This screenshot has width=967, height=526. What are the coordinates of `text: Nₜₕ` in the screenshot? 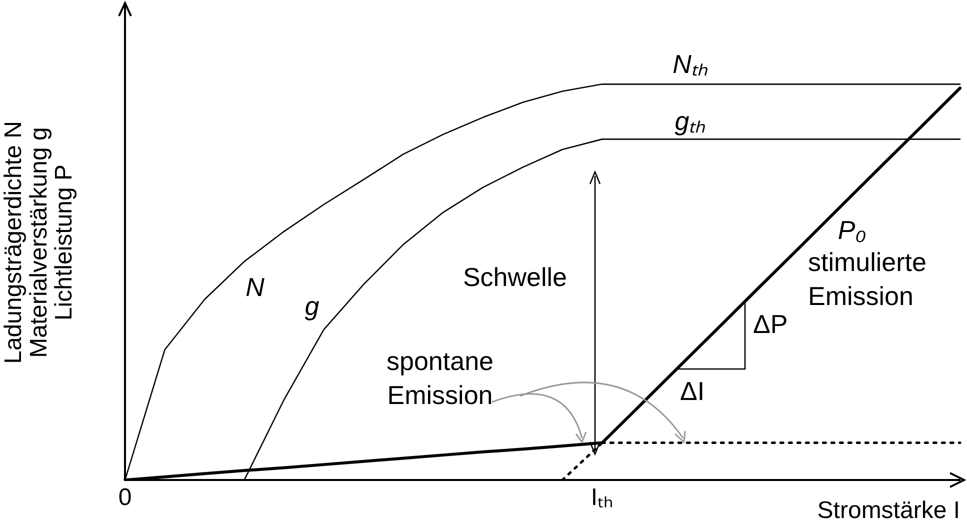 It's located at (690, 64).